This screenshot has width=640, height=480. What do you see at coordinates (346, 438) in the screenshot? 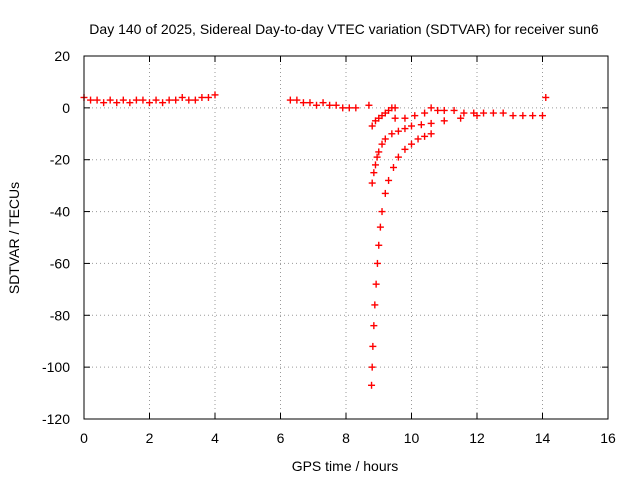
I see `x-tick-label: 8` at bounding box center [346, 438].